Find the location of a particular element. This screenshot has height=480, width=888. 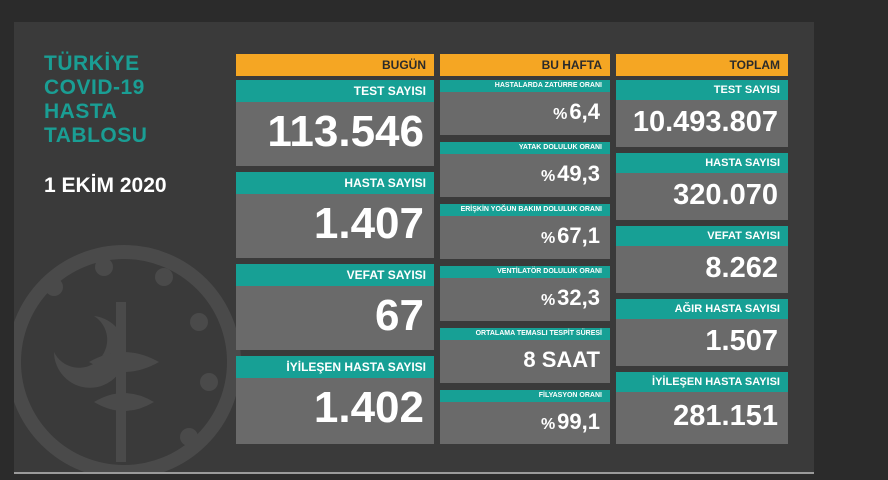

card-label: AĞIR HASTA SAYISI is located at coordinates (702, 309).